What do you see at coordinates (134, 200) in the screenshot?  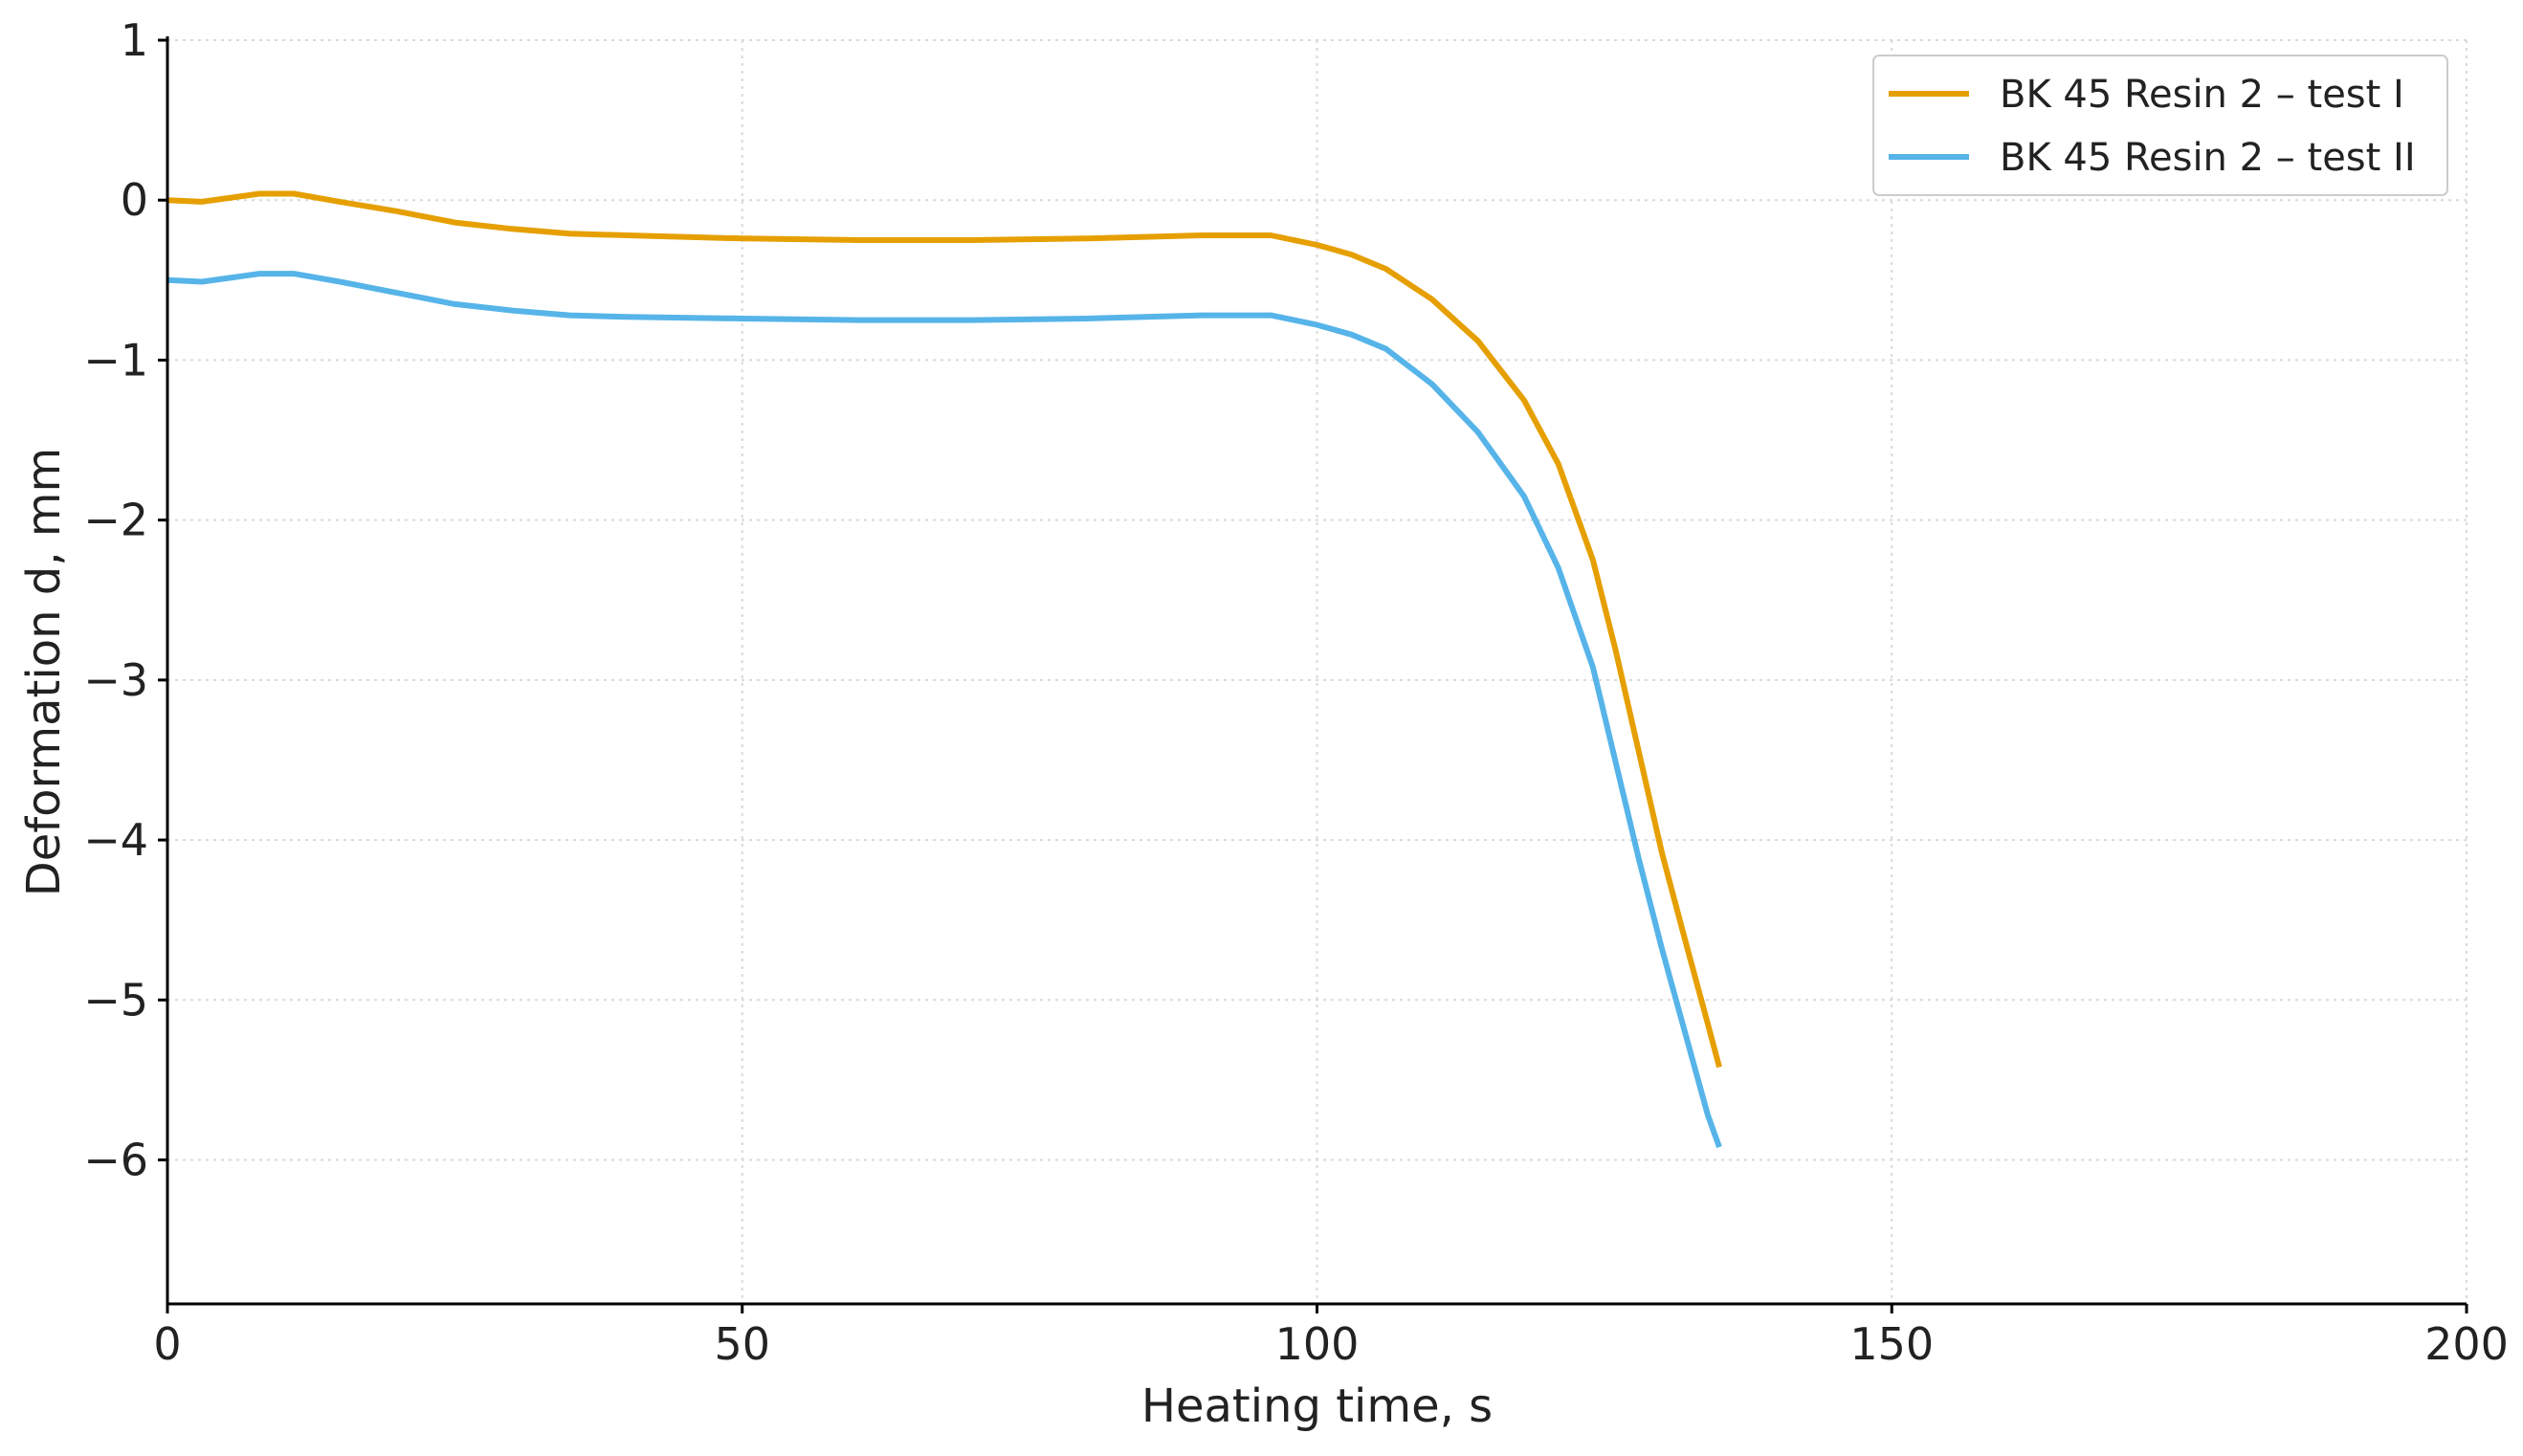 I see `y-tick-label: 0` at bounding box center [134, 200].